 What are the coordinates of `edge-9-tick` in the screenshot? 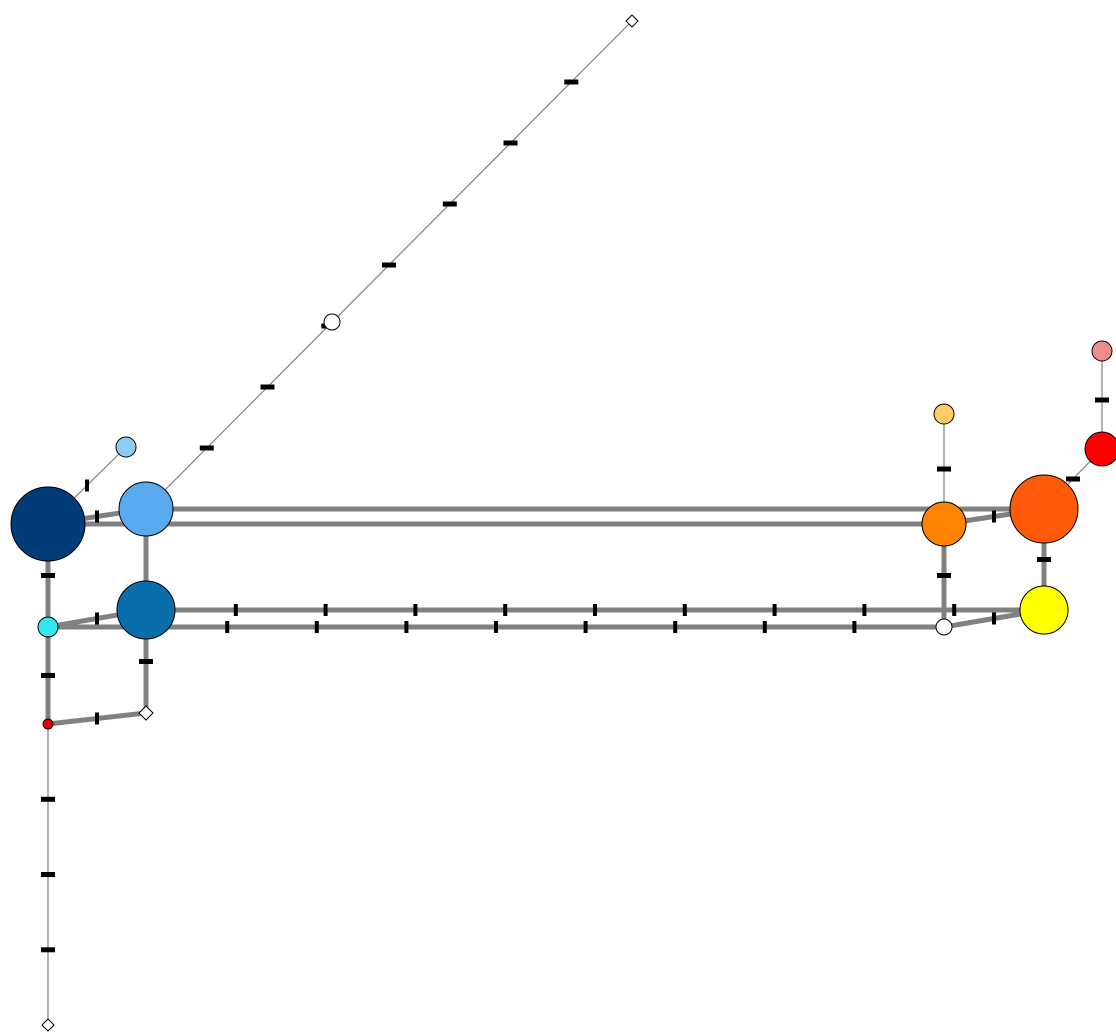 It's located at (944, 575).